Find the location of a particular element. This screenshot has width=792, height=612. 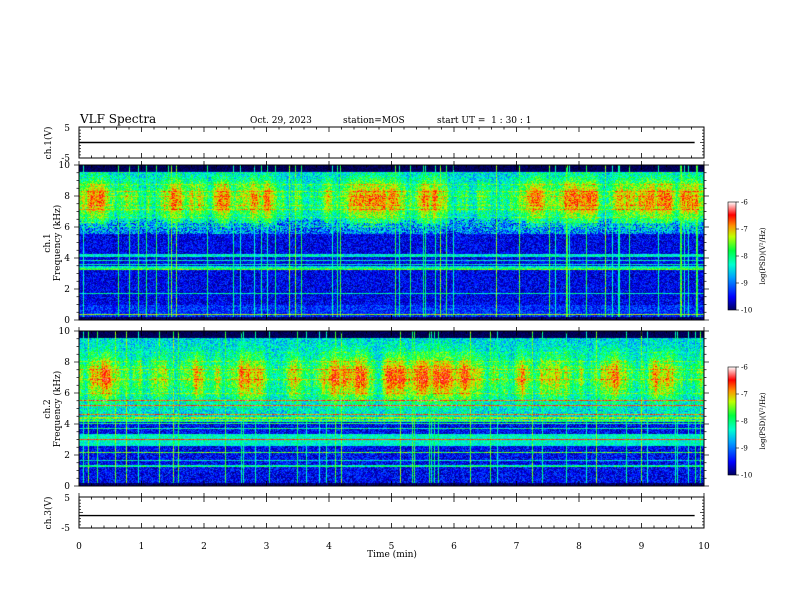

ch2-colorbar is located at coordinates (732, 421).